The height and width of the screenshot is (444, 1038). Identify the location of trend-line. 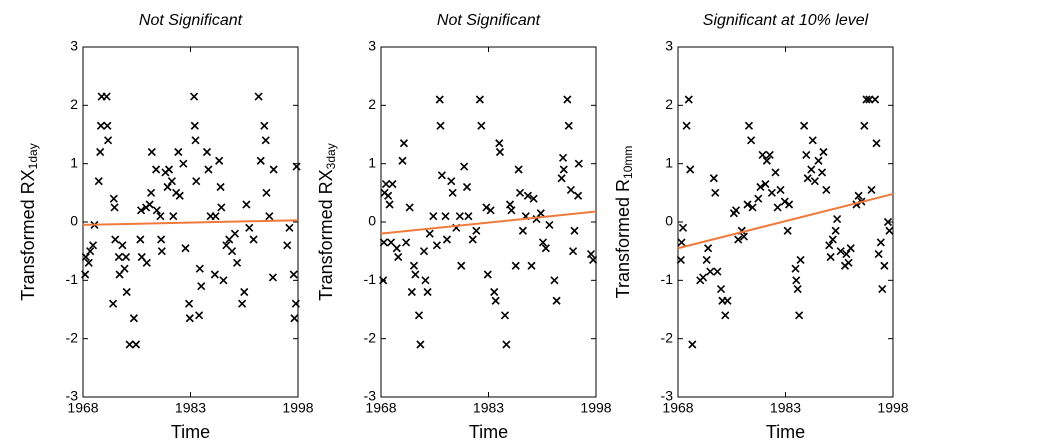
(488, 222).